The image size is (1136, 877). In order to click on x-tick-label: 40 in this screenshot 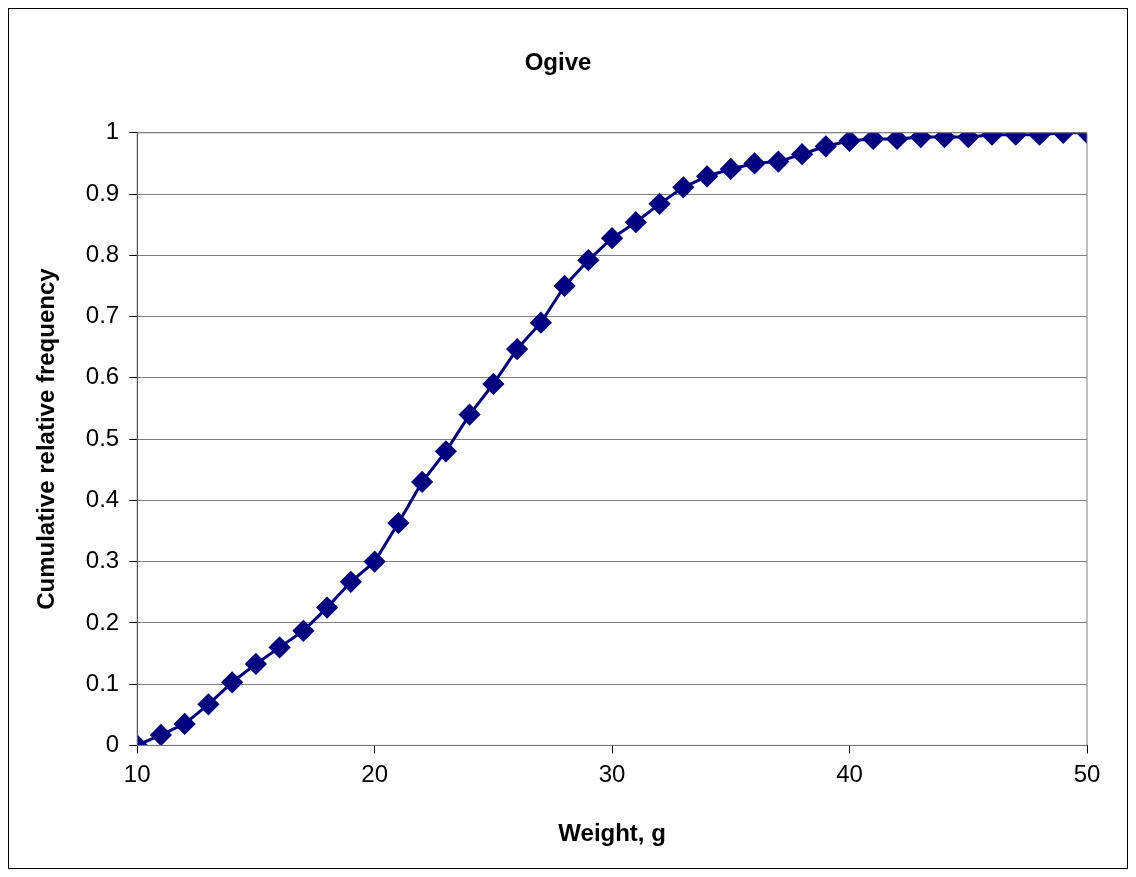, I will do `click(849, 774)`.